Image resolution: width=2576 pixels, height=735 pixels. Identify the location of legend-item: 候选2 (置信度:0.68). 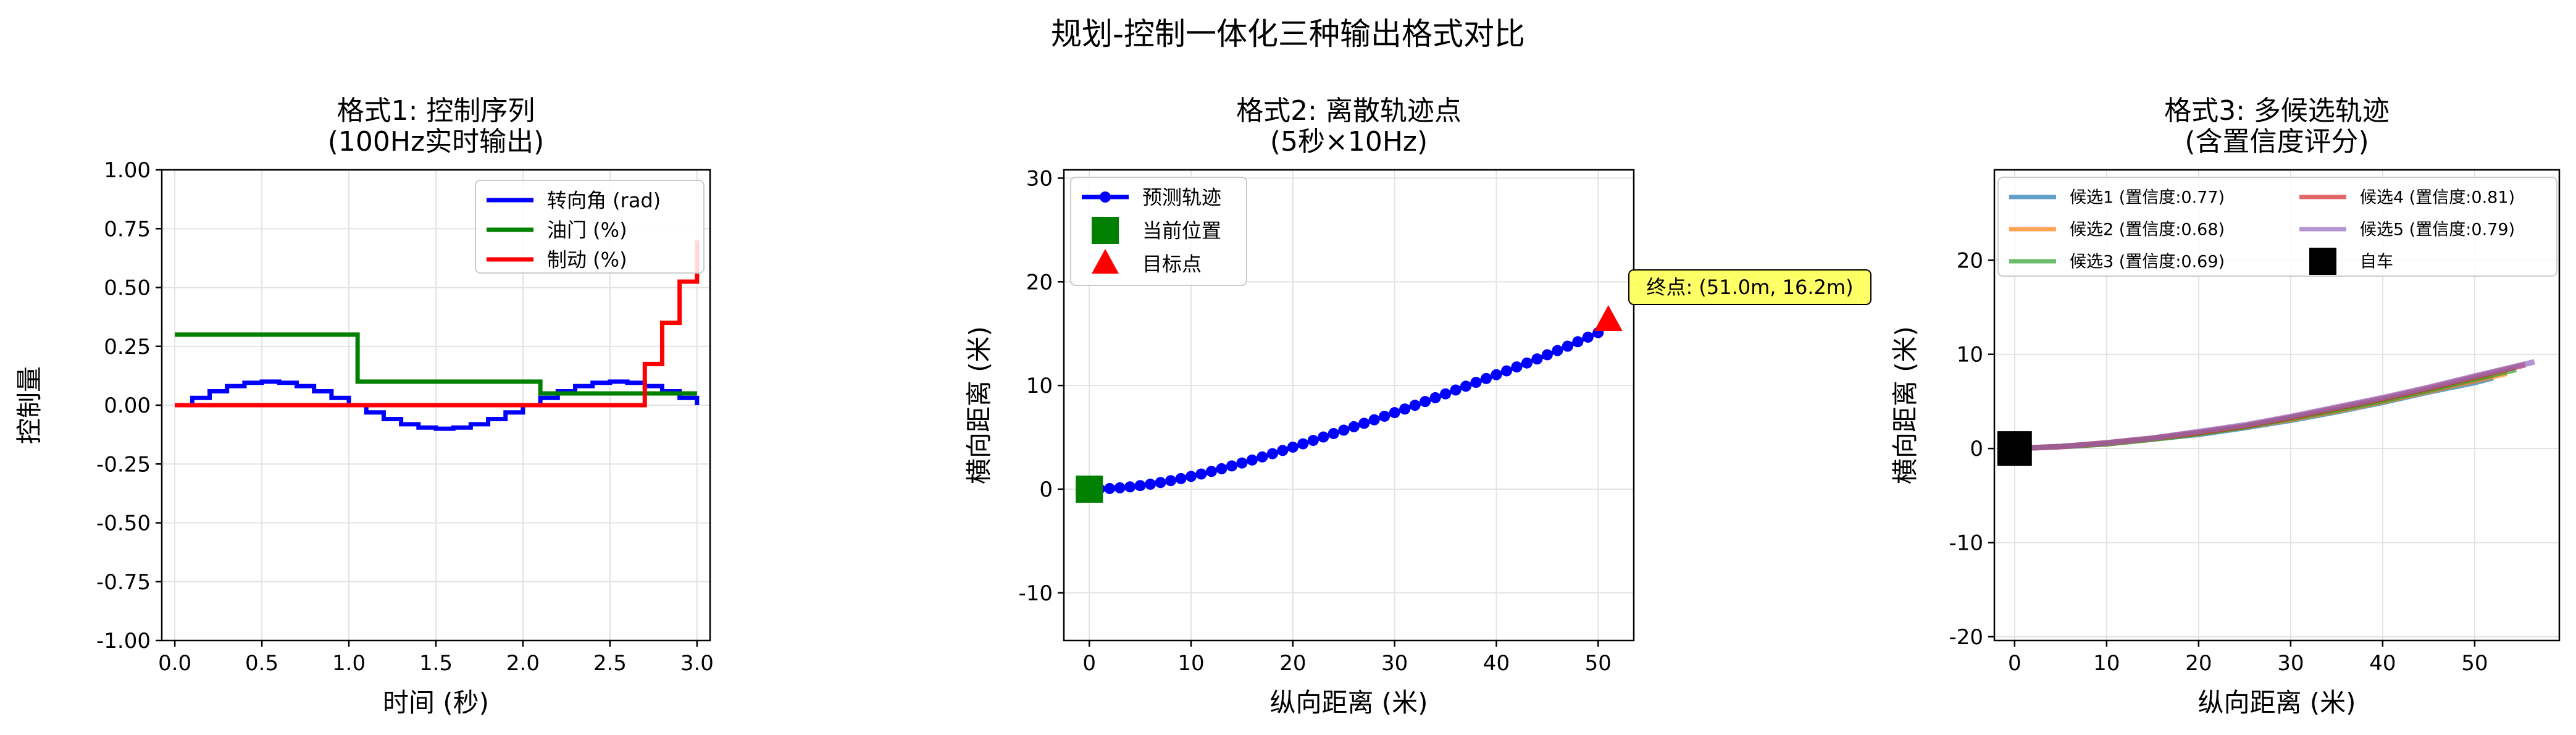
(2117, 230).